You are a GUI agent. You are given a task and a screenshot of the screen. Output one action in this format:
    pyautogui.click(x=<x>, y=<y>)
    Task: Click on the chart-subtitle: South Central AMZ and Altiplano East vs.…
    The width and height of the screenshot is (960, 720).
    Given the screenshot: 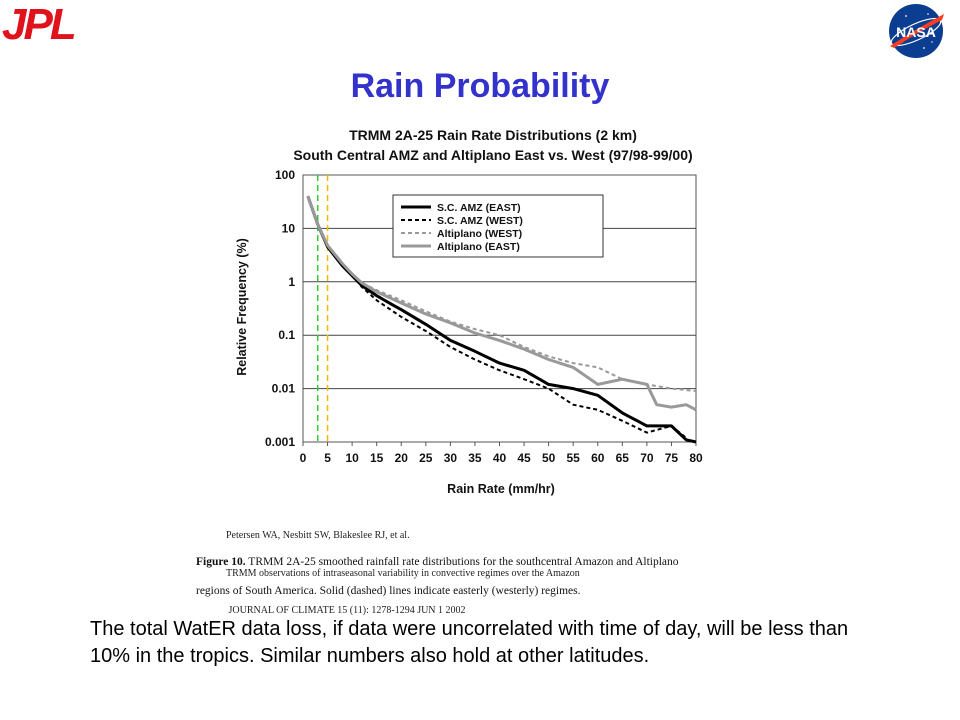 What is the action you would take?
    pyautogui.click(x=492, y=155)
    